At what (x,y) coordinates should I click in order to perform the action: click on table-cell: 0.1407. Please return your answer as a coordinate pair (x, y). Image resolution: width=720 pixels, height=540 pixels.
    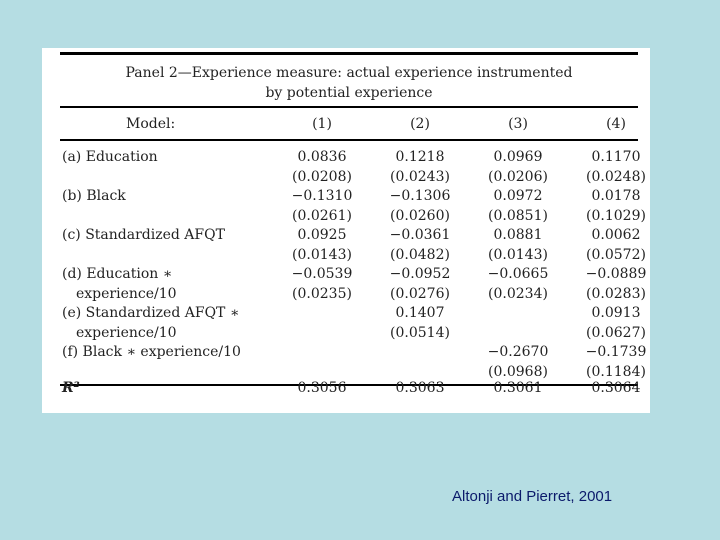
    Looking at the image, I should click on (420, 313).